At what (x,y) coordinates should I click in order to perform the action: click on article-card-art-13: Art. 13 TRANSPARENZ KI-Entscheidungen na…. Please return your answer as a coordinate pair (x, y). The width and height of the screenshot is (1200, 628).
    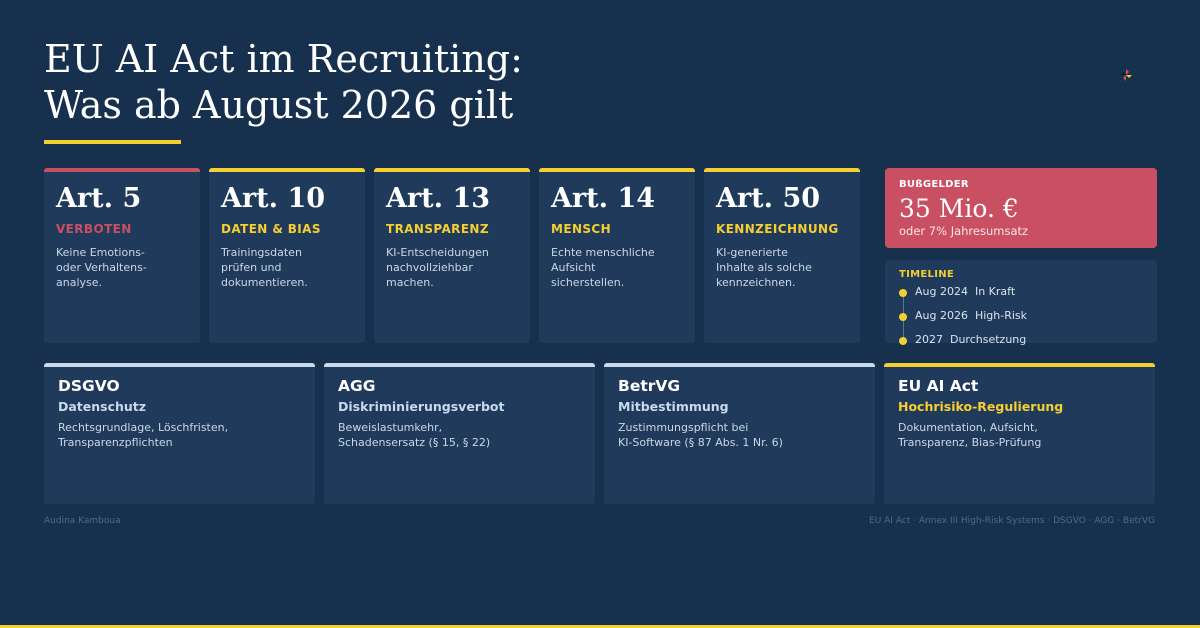
    Looking at the image, I should click on (452, 255).